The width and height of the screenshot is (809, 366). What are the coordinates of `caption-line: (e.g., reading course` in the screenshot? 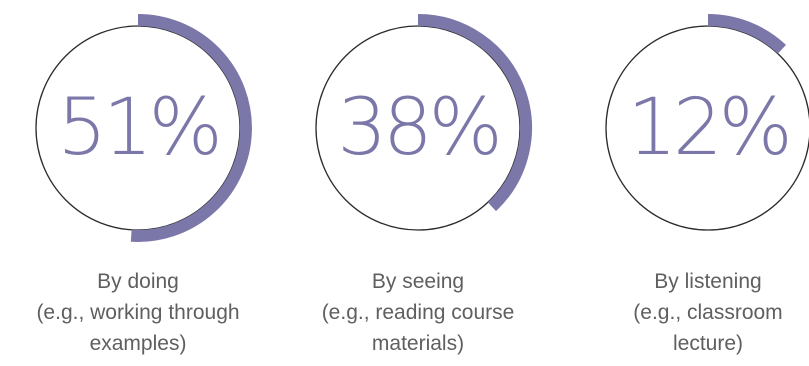 It's located at (418, 312).